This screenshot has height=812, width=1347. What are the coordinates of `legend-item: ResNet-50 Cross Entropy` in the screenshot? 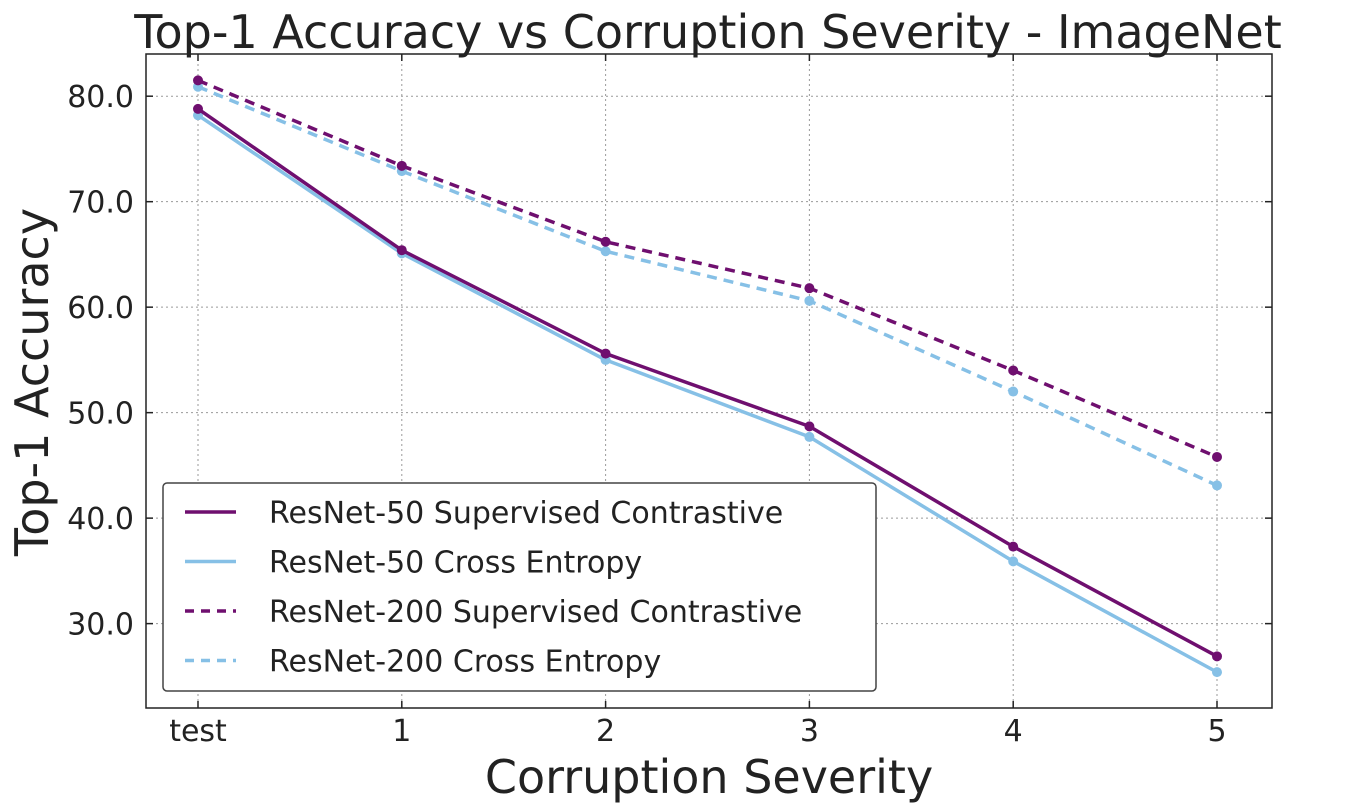 It's located at (413, 563).